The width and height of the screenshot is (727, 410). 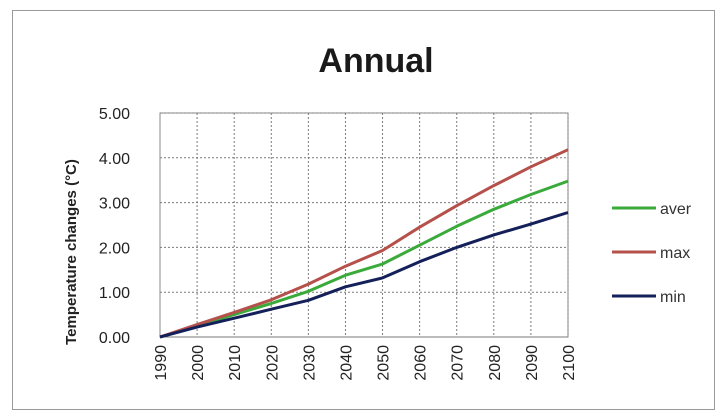 What do you see at coordinates (532, 363) in the screenshot?
I see `x-tick-label: 2090` at bounding box center [532, 363].